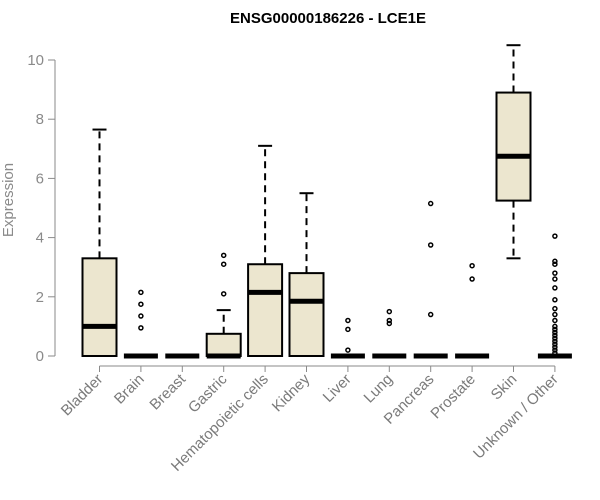 This screenshot has width=600, height=500. What do you see at coordinates (129, 389) in the screenshot?
I see `x-tick-label: Brain` at bounding box center [129, 389].